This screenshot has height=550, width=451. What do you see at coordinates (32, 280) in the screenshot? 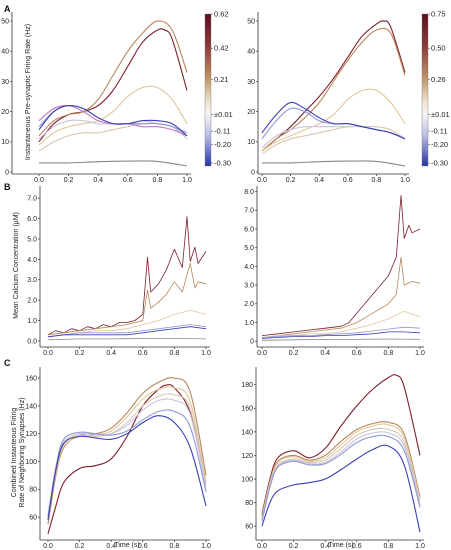
I see `y-tick-label: 3.0` at bounding box center [32, 280].